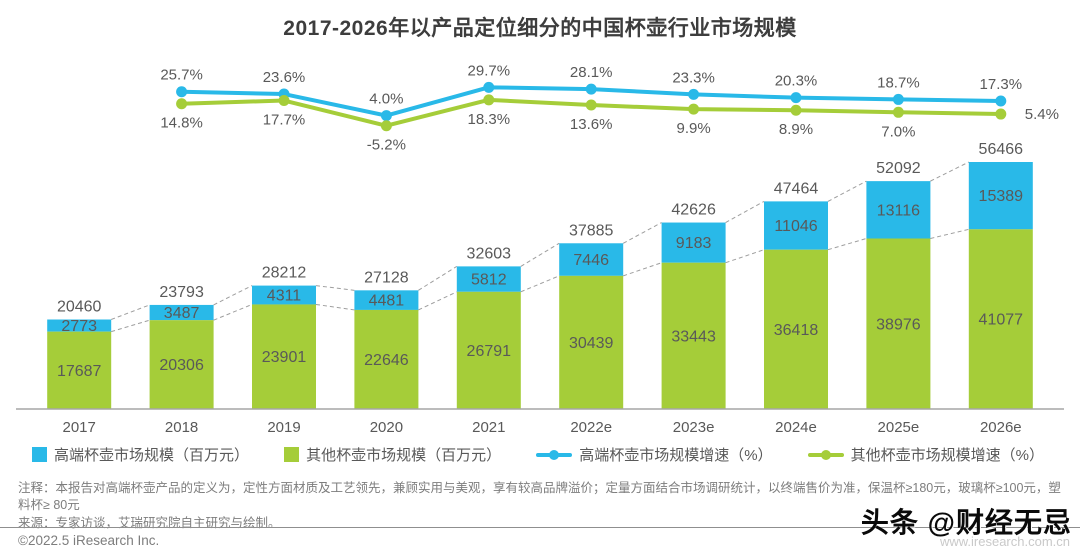 The height and width of the screenshot is (560, 1080). What do you see at coordinates (283, 427) in the screenshot?
I see `x-tick-label: 2019` at bounding box center [283, 427].